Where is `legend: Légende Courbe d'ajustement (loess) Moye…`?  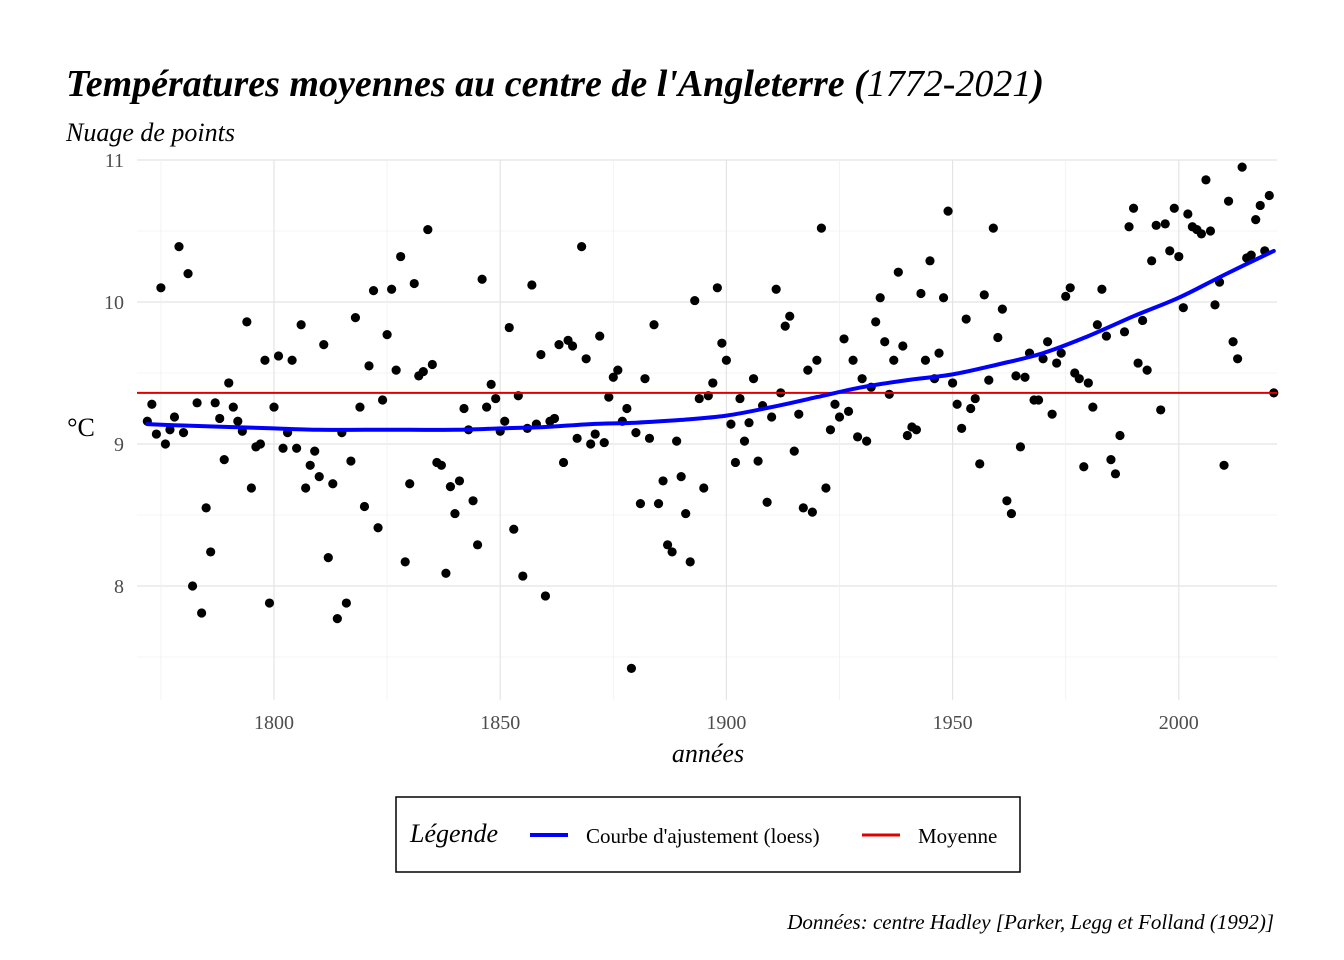 legend: Légende Courbe d'ajustement (loess) Moye… is located at coordinates (708, 834).